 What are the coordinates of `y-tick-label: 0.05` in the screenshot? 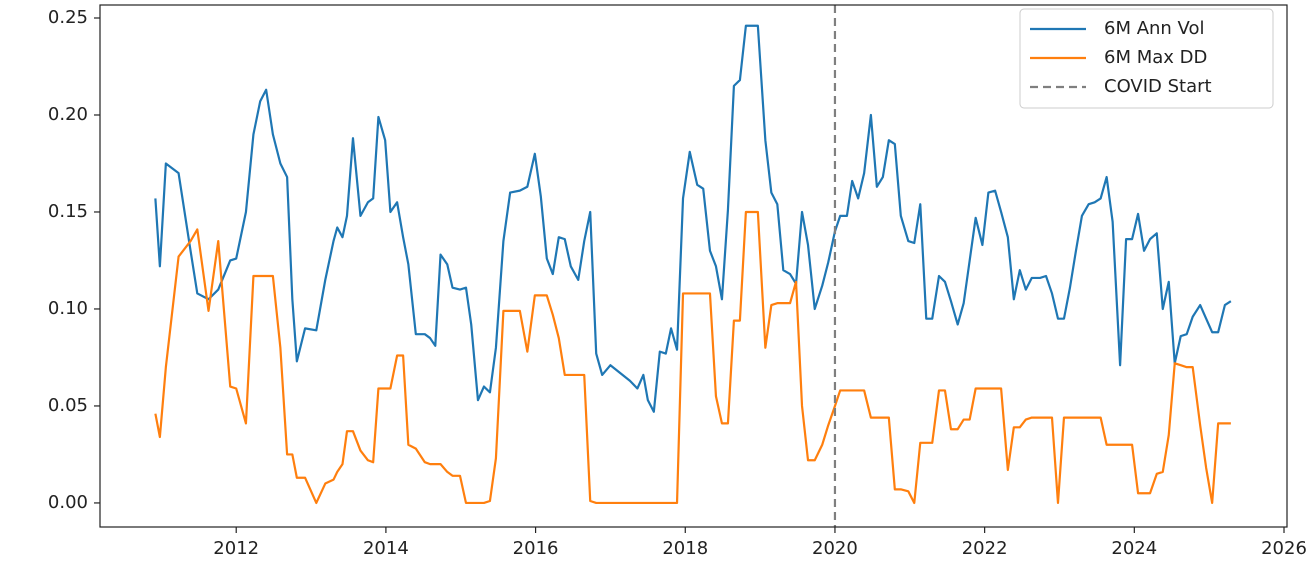 It's located at (68, 405).